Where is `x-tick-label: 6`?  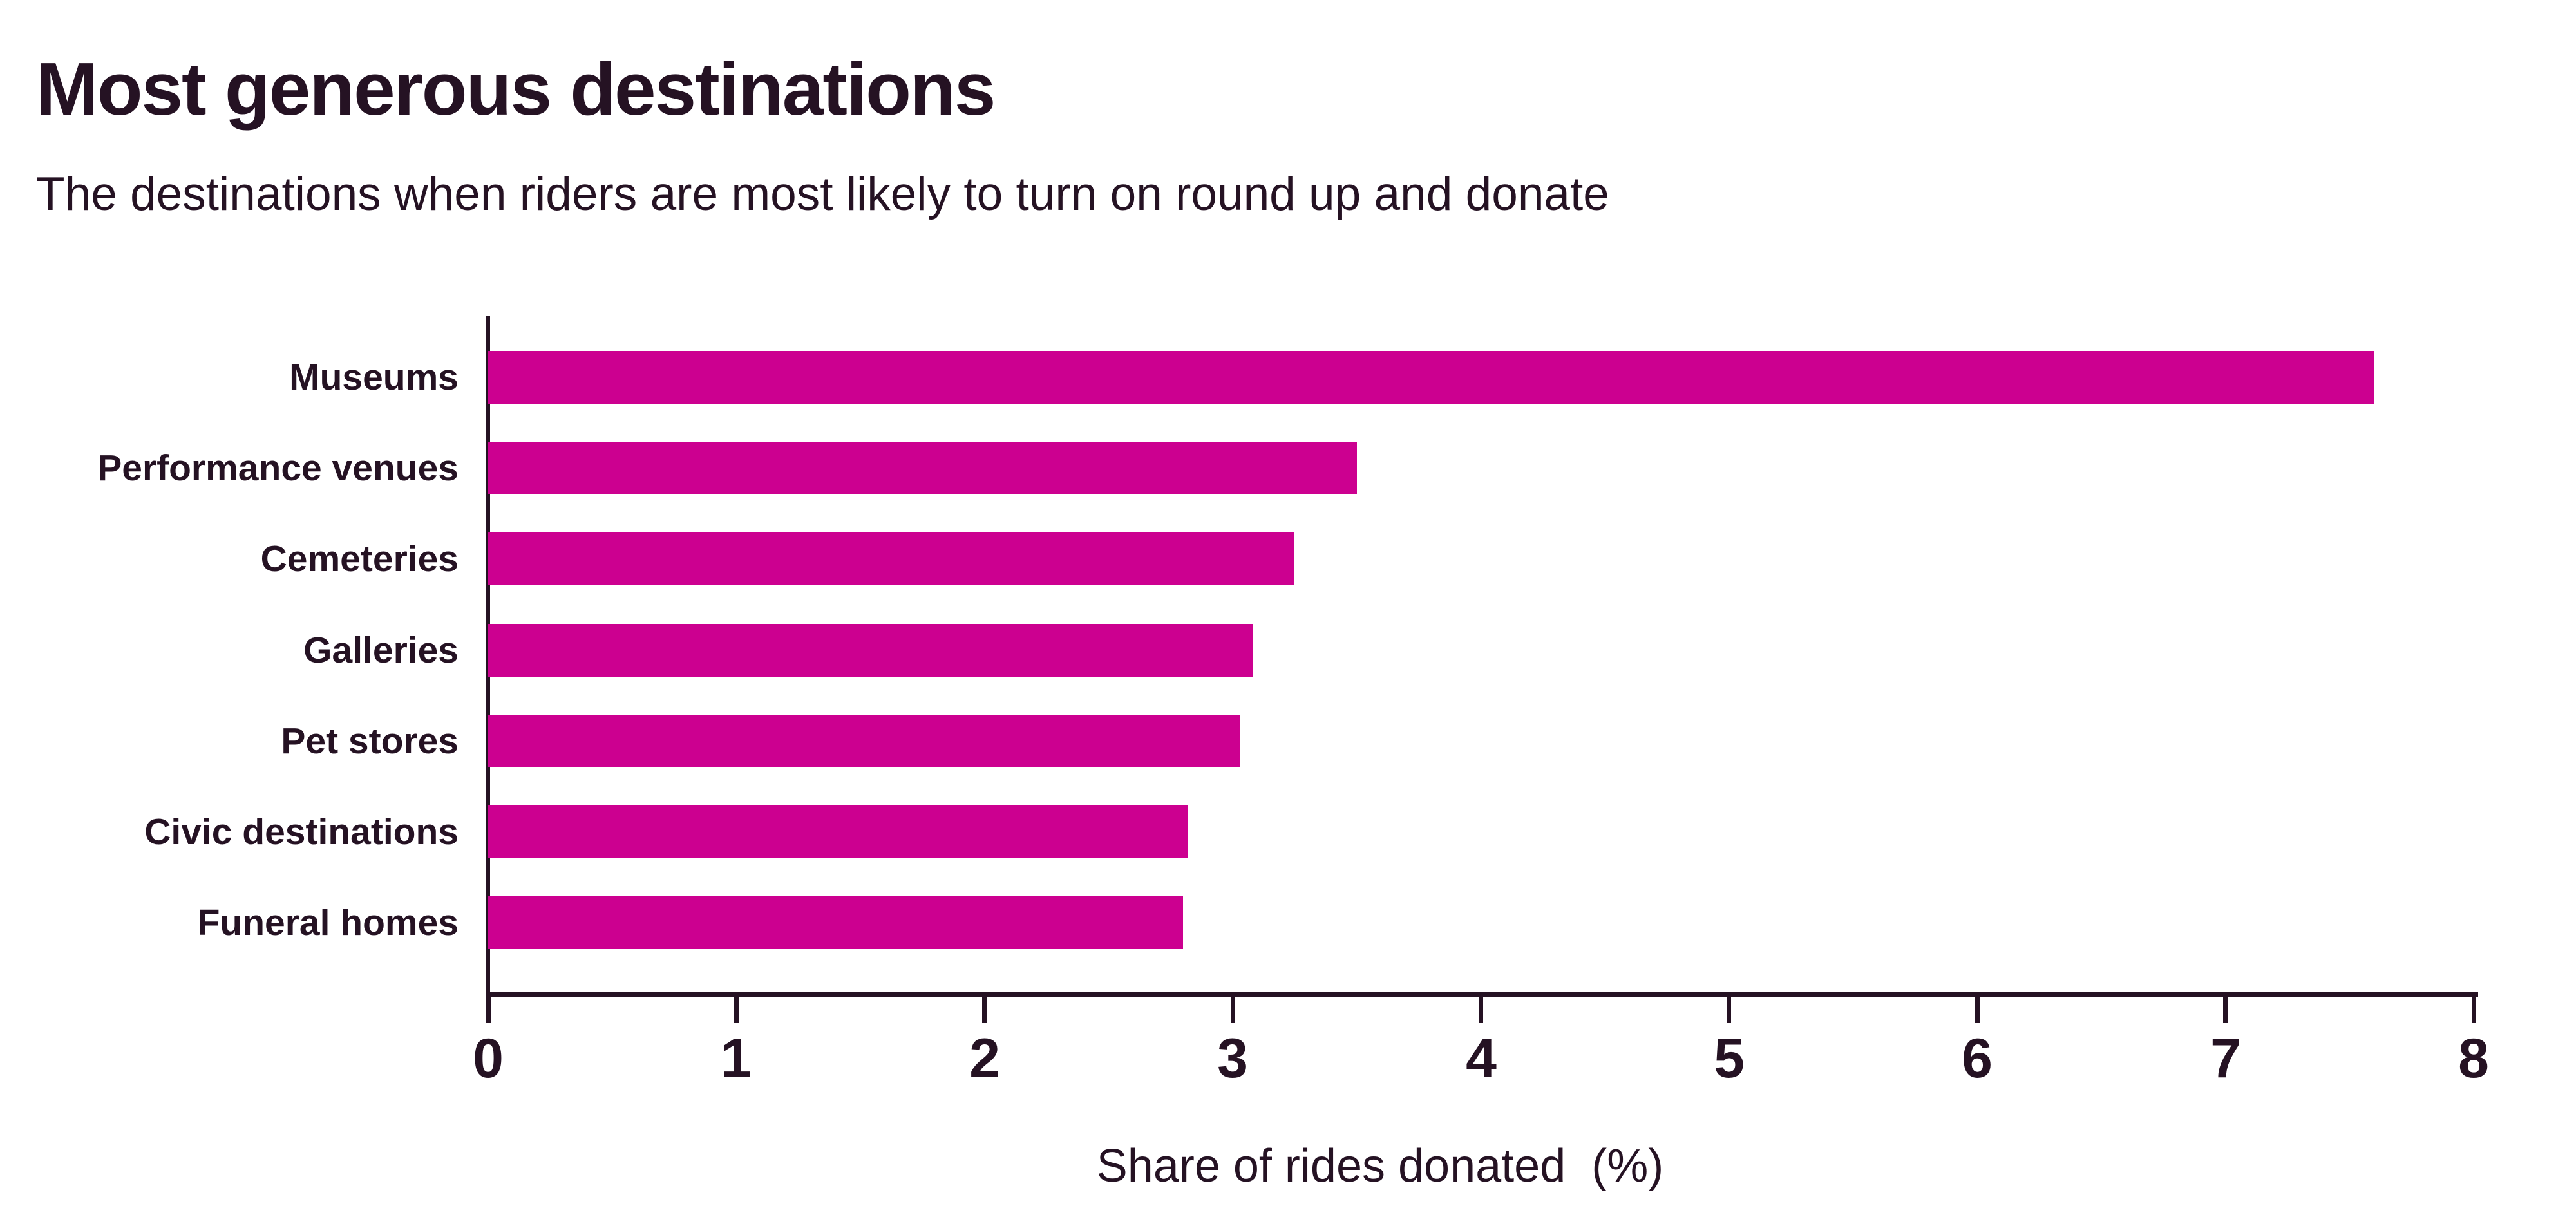
x-tick-label: 6 is located at coordinates (1977, 1058).